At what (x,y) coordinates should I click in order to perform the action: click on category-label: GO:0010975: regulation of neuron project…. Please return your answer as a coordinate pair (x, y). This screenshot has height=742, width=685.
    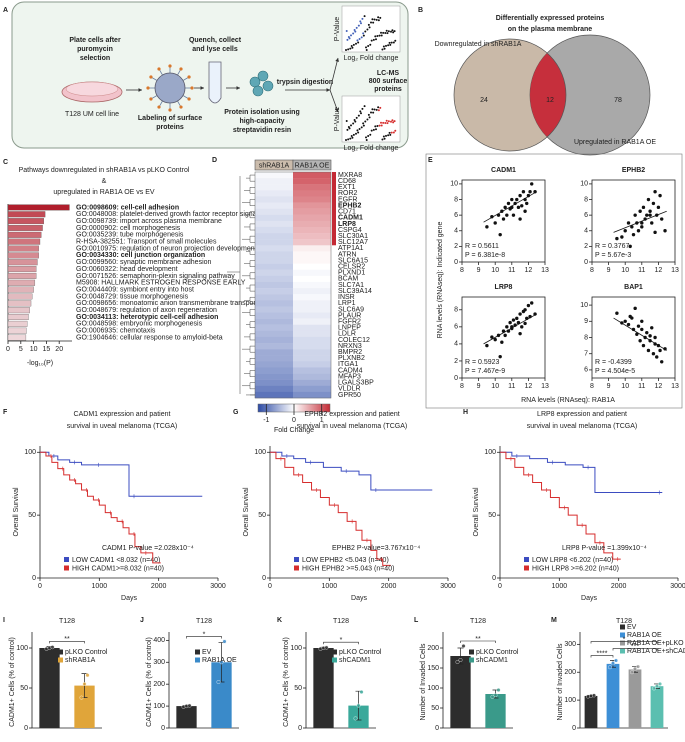
    Looking at the image, I should click on (166, 248).